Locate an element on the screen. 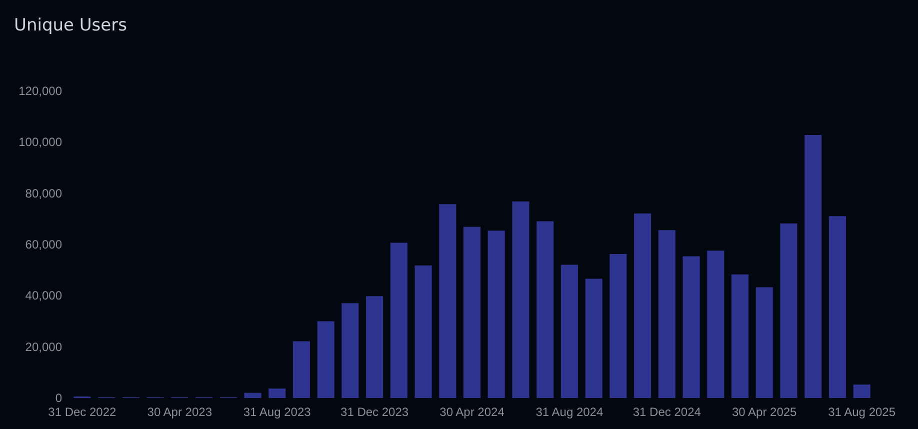  x-tick-label: 30 Apr 2025 is located at coordinates (765, 412).